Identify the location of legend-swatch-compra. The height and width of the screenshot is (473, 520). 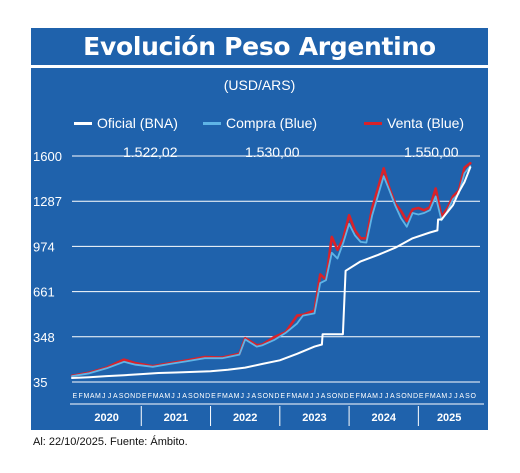
(212, 123).